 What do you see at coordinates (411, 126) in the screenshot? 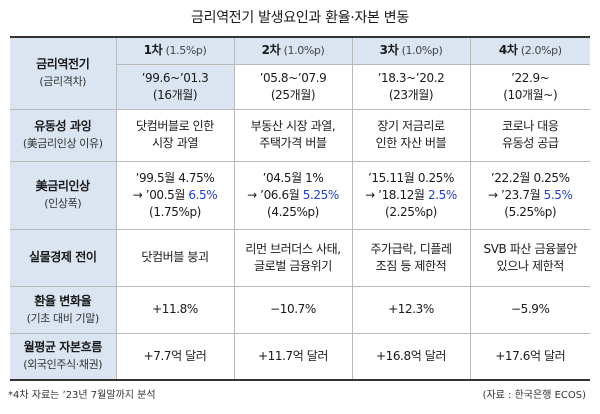
I see `cell-line: 장기 저금리로` at bounding box center [411, 126].